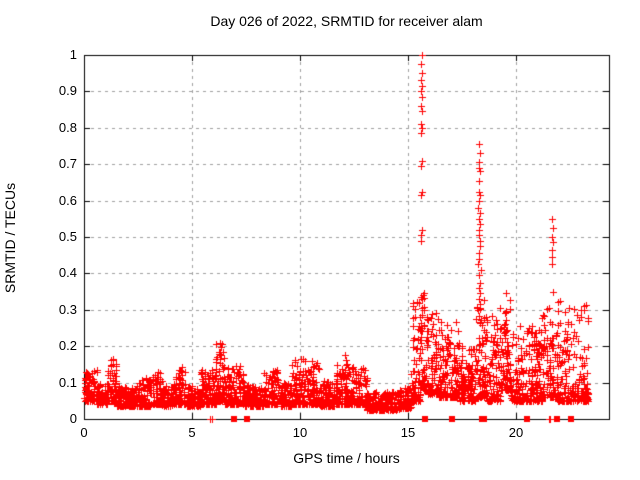 Image resolution: width=640 pixels, height=480 pixels. Describe the element at coordinates (67, 309) in the screenshot. I see `y-tick-label: 0.3` at that location.